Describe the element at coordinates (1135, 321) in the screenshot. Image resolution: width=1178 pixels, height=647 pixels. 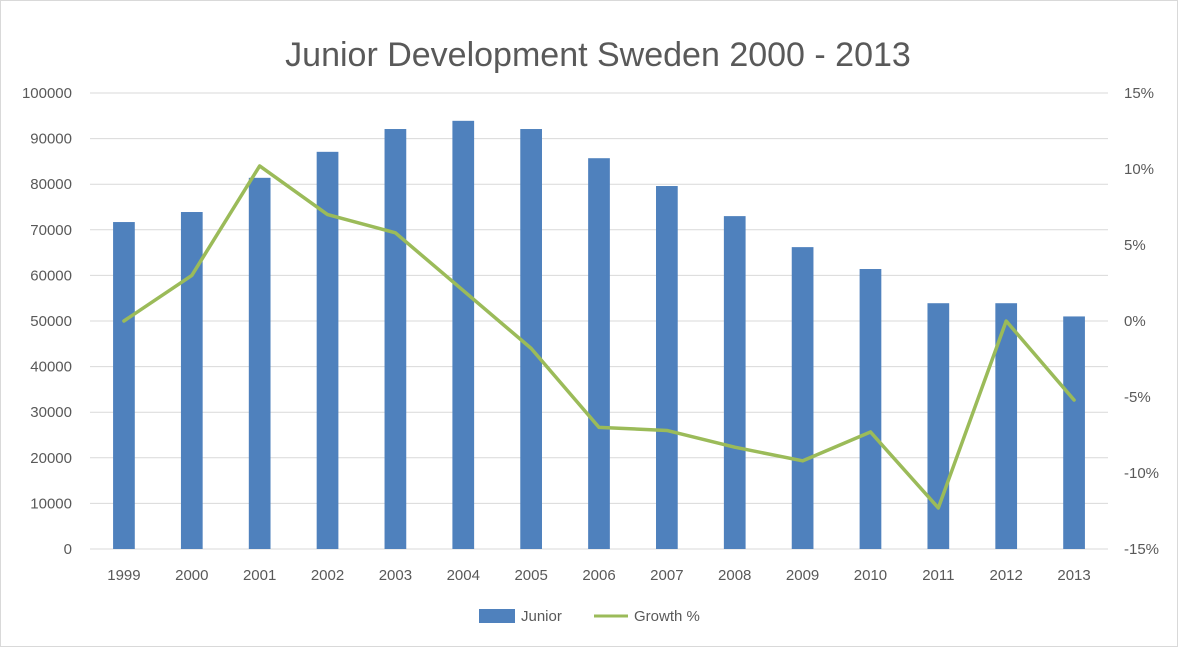
I see `y-tick-label-right: 0%` at that location.